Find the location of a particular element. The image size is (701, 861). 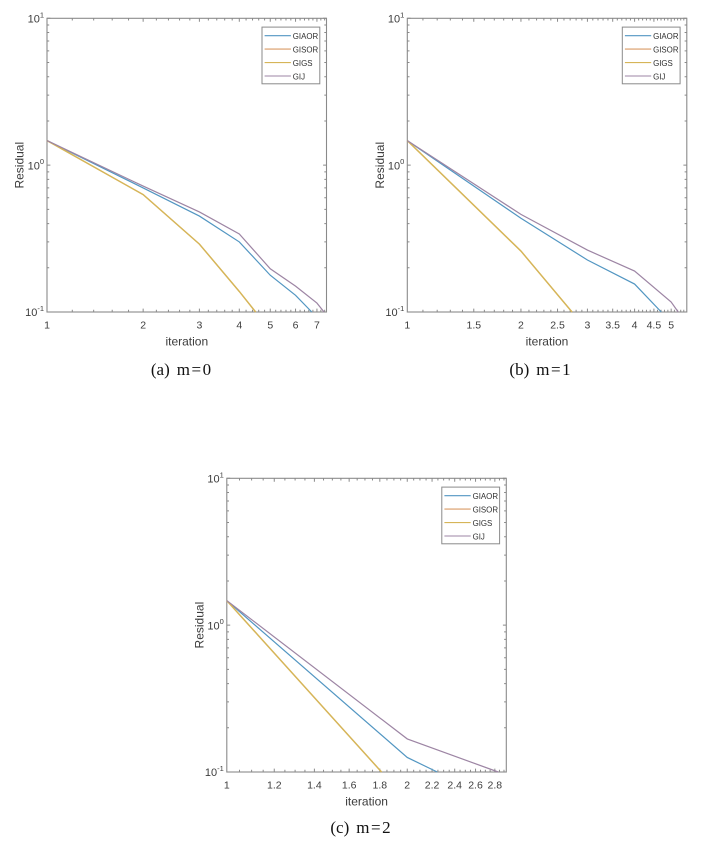

svg-text: 2.4 is located at coordinates (454, 785).